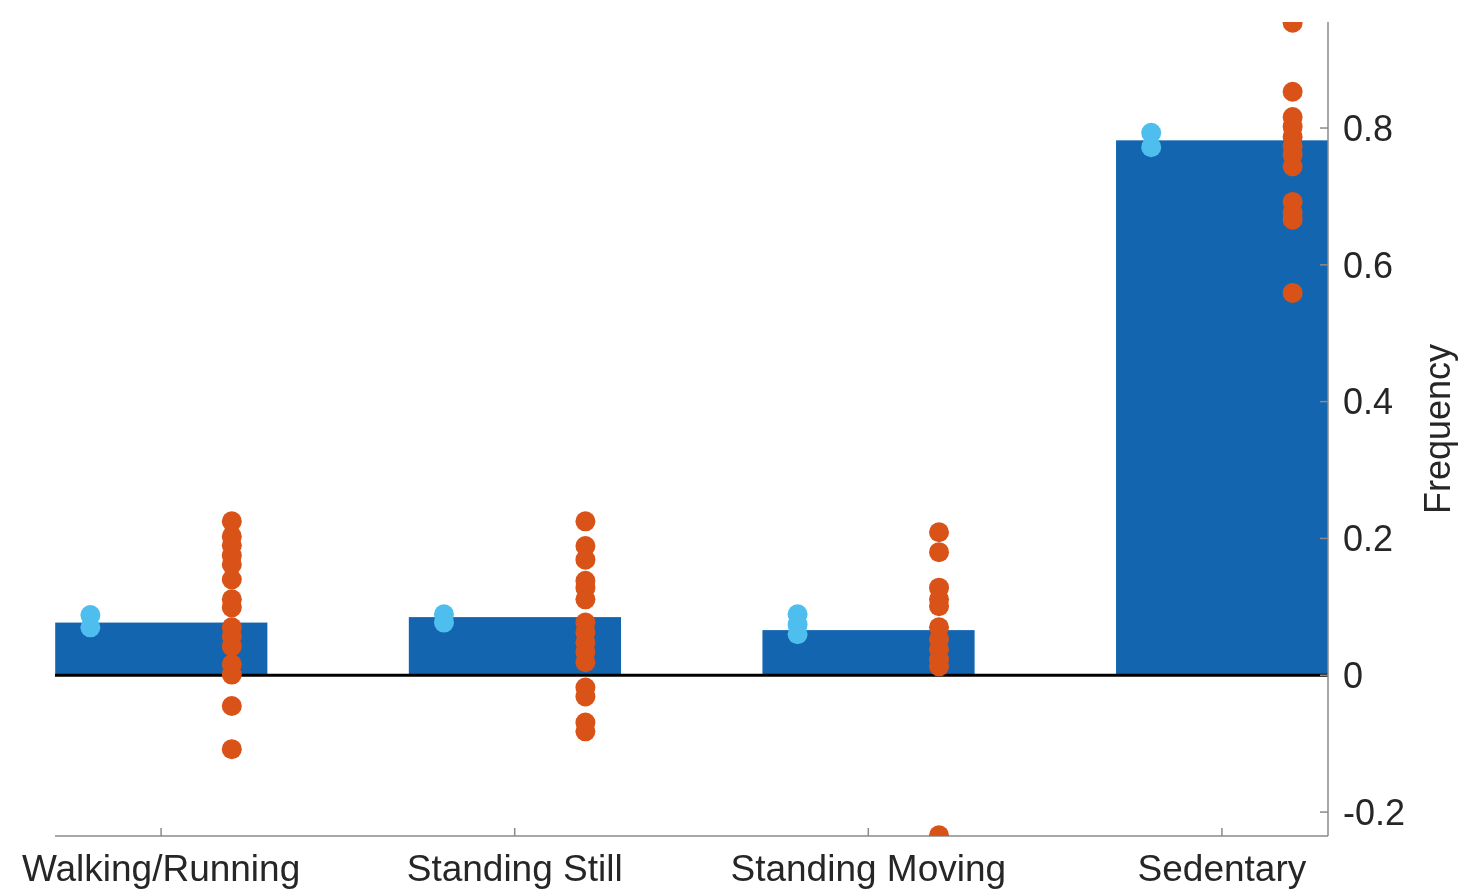 The image size is (1482, 895). I want to click on y-axis-title: Frequency, so click(1437, 429).